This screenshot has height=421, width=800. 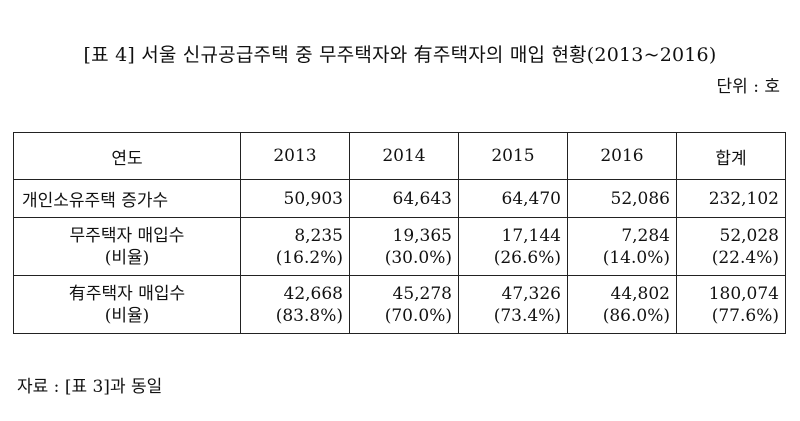 I want to click on cell-value: 42,668 (83.8%), so click(x=295, y=304).